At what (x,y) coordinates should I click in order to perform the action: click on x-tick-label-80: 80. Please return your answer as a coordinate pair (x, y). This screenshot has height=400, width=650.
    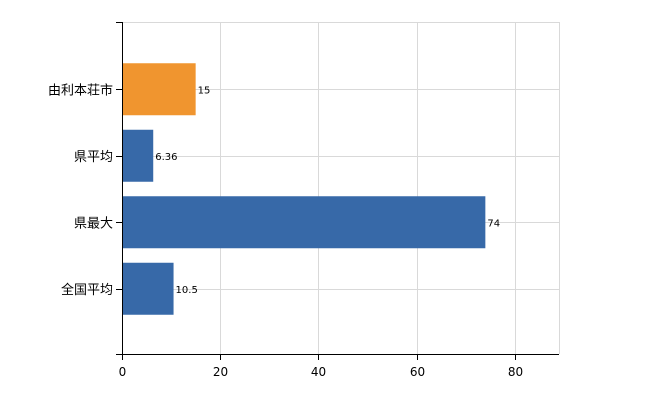
    Looking at the image, I should click on (515, 372).